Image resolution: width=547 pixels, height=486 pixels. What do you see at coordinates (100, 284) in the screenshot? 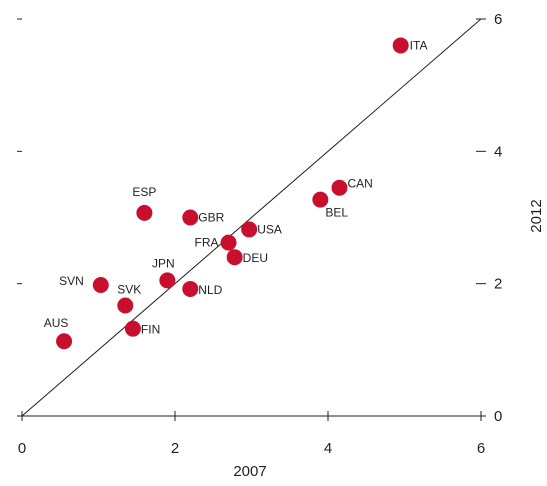
I see `data-point-svn` at bounding box center [100, 284].